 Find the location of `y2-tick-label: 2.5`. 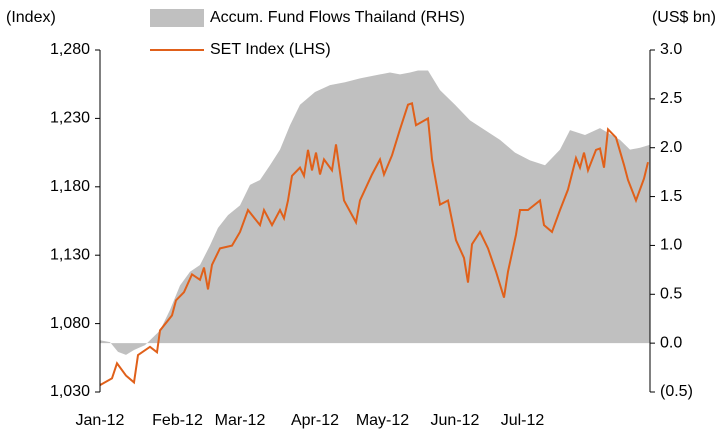

y2-tick-label: 2.5 is located at coordinates (671, 98).